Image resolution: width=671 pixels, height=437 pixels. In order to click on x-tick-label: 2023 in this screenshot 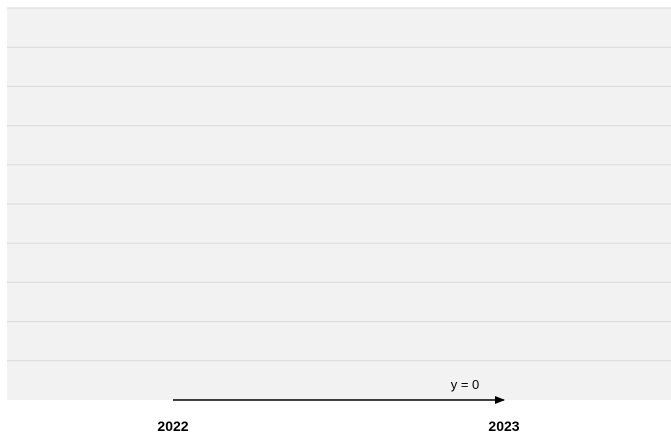, I will do `click(503, 426)`.